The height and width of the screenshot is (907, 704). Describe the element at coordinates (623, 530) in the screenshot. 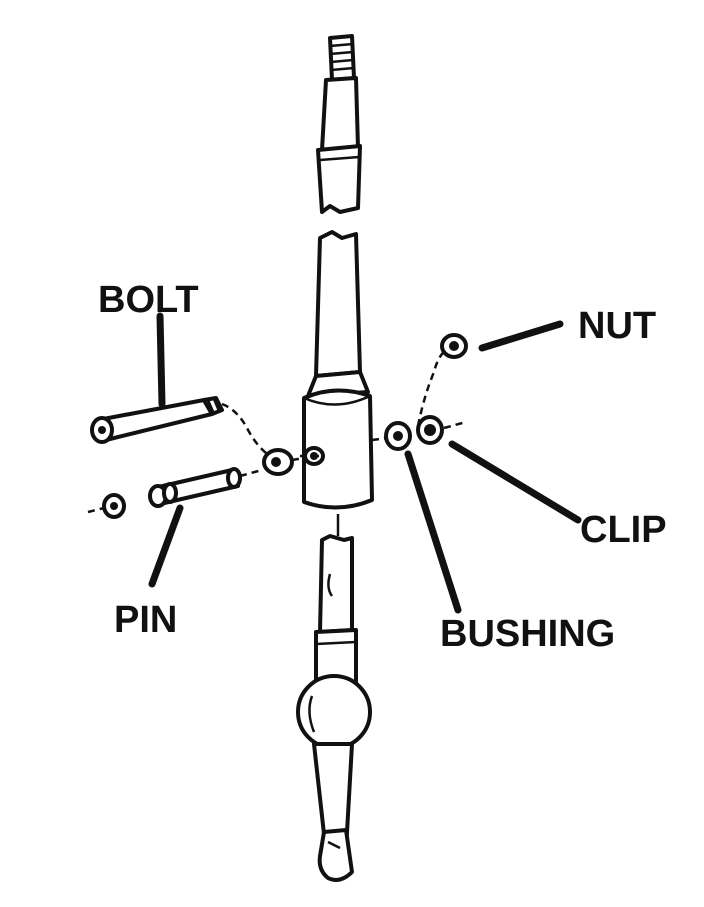

I see `clip-label: CLIP` at that location.